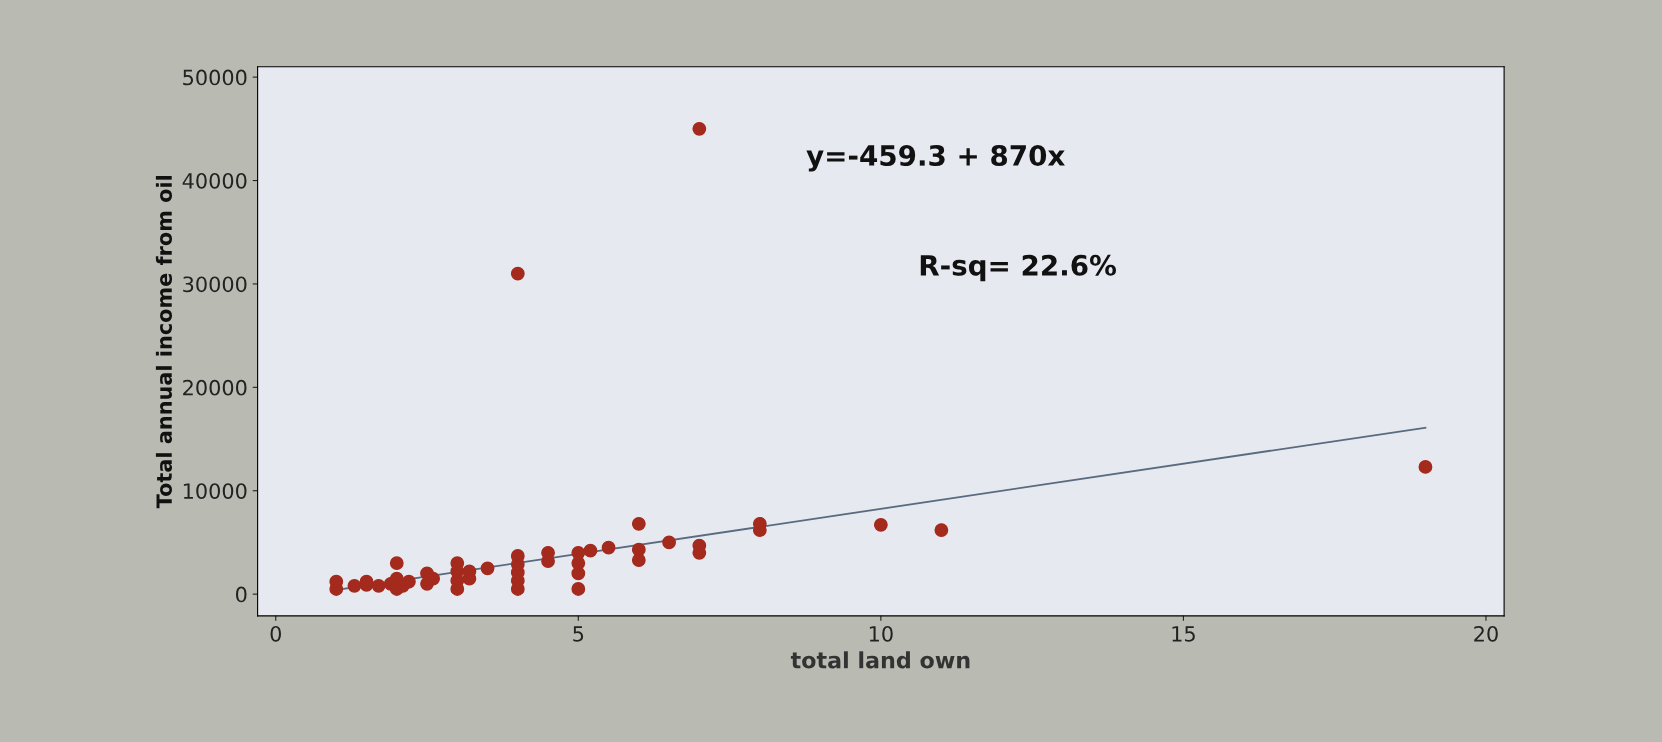  Describe the element at coordinates (164, 342) in the screenshot. I see `y-axis-title: Total annual income from oil` at that location.